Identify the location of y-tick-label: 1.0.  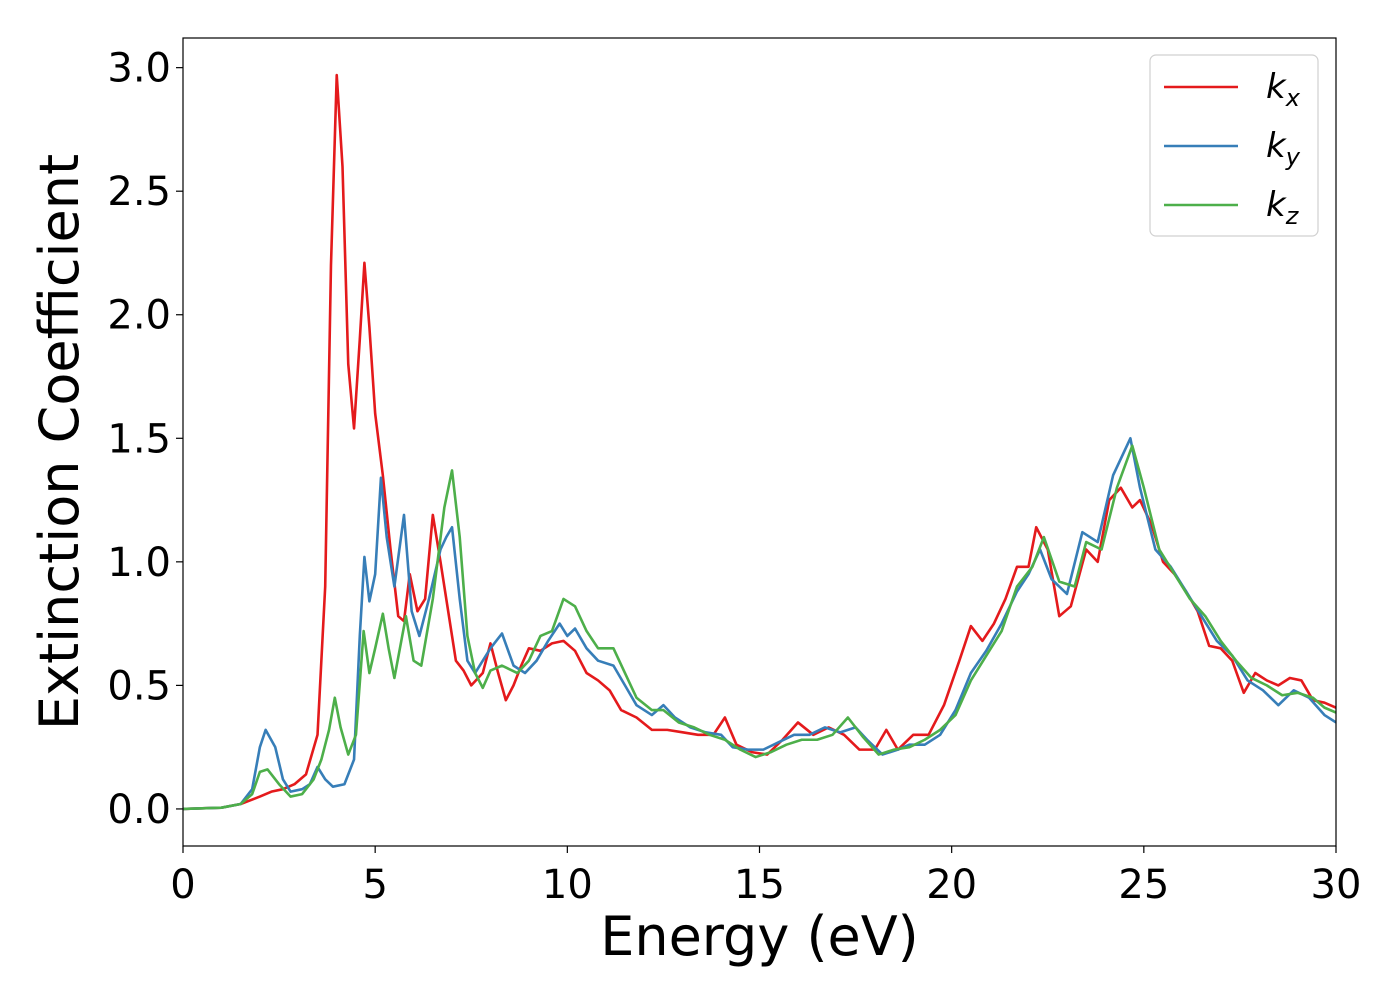
(139, 563).